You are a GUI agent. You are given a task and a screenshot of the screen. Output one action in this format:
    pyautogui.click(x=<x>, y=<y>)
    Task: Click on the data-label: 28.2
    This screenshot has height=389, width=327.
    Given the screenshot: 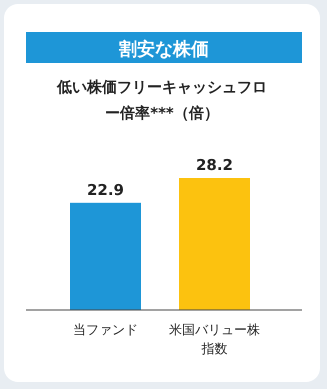 What is the action you would take?
    pyautogui.click(x=214, y=165)
    